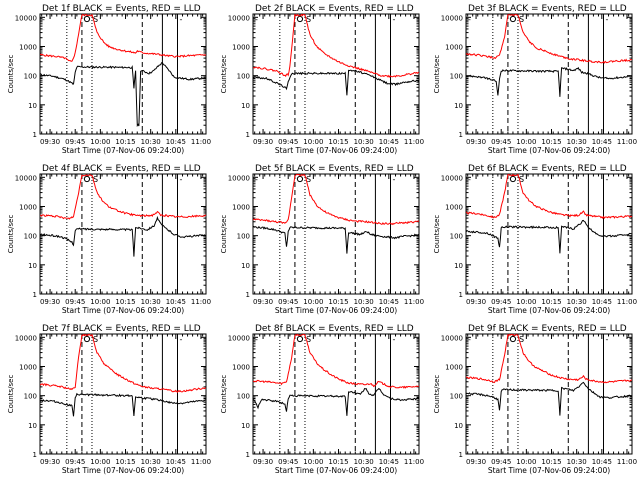 The width and height of the screenshot is (640, 480). Describe the element at coordinates (547, 9) in the screenshot. I see `panel-title: Det 3f BLACK = Events, RED = LLD` at that location.